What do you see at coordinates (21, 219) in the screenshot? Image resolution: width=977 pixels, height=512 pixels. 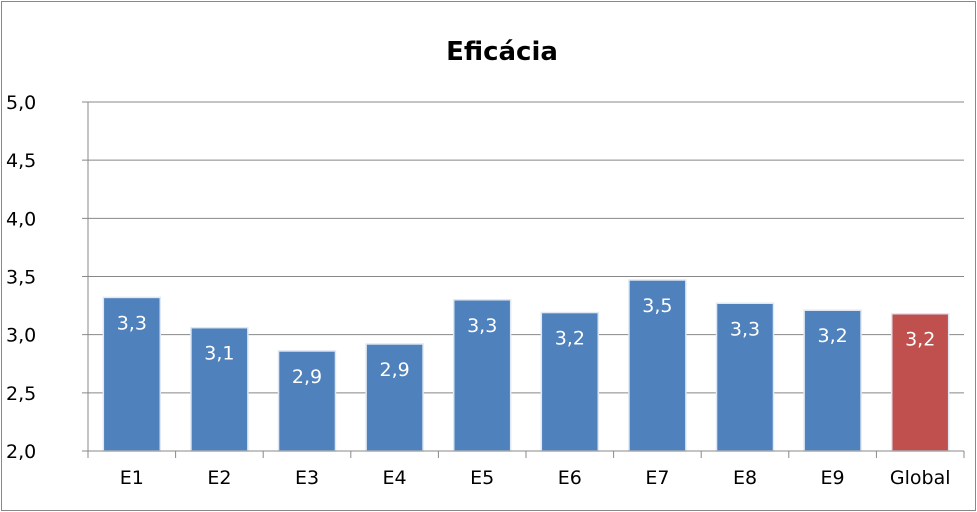 I see `y-tick-label: 4,0` at bounding box center [21, 219].